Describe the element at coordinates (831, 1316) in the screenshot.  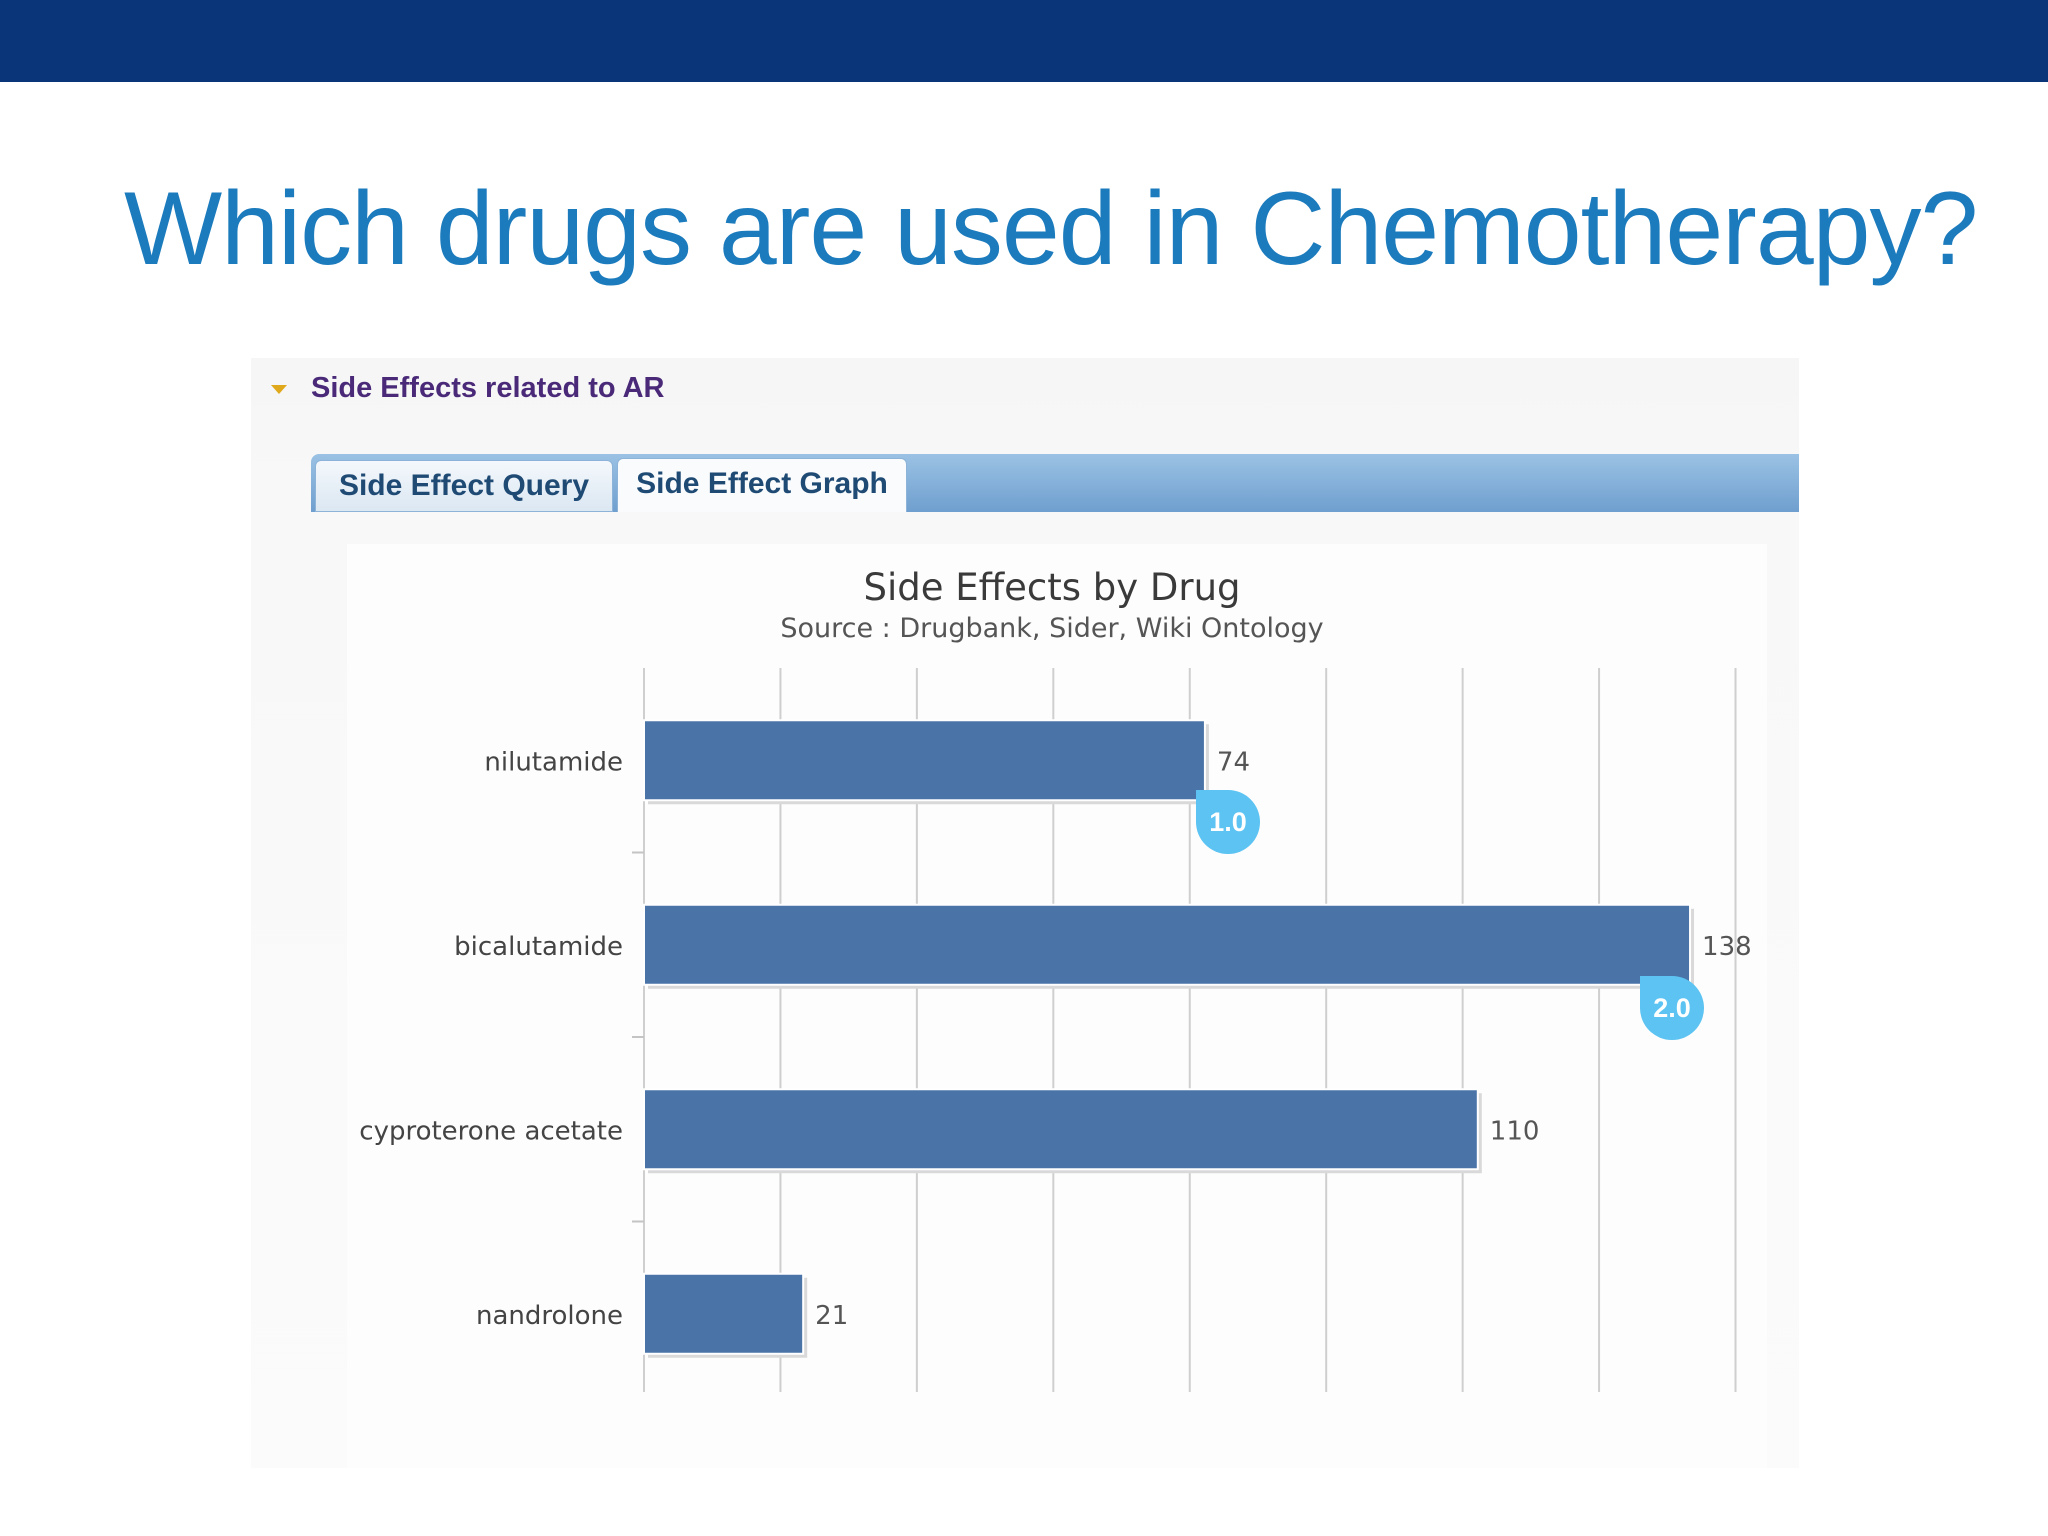
I see `value-label: 21` at that location.